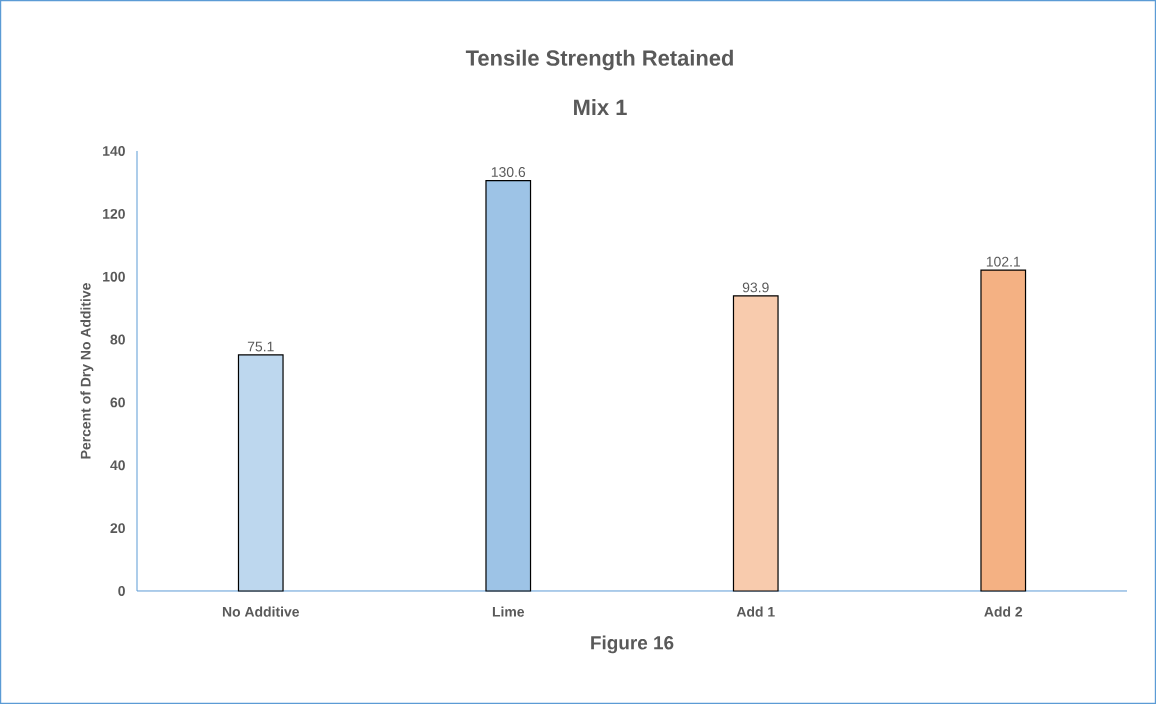 The image size is (1156, 704). What do you see at coordinates (599, 60) in the screenshot?
I see `chart-title: Tensile Strength Retained` at bounding box center [599, 60].